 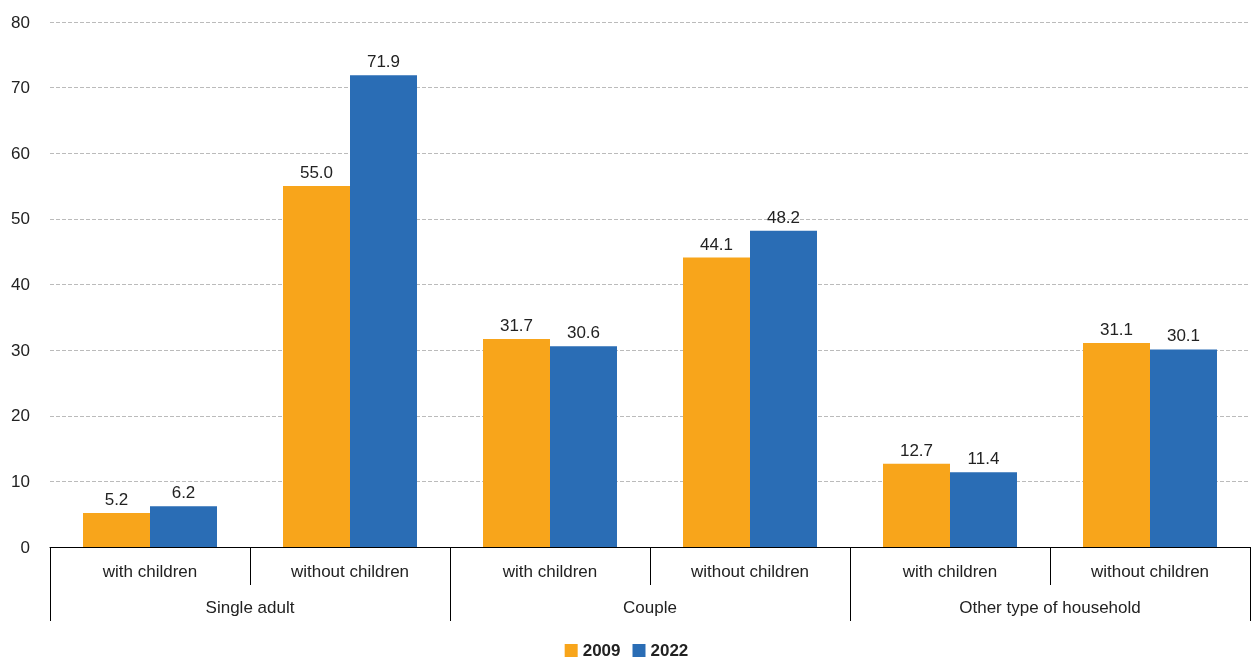 I want to click on y-tick-label: 50, so click(x=20, y=219).